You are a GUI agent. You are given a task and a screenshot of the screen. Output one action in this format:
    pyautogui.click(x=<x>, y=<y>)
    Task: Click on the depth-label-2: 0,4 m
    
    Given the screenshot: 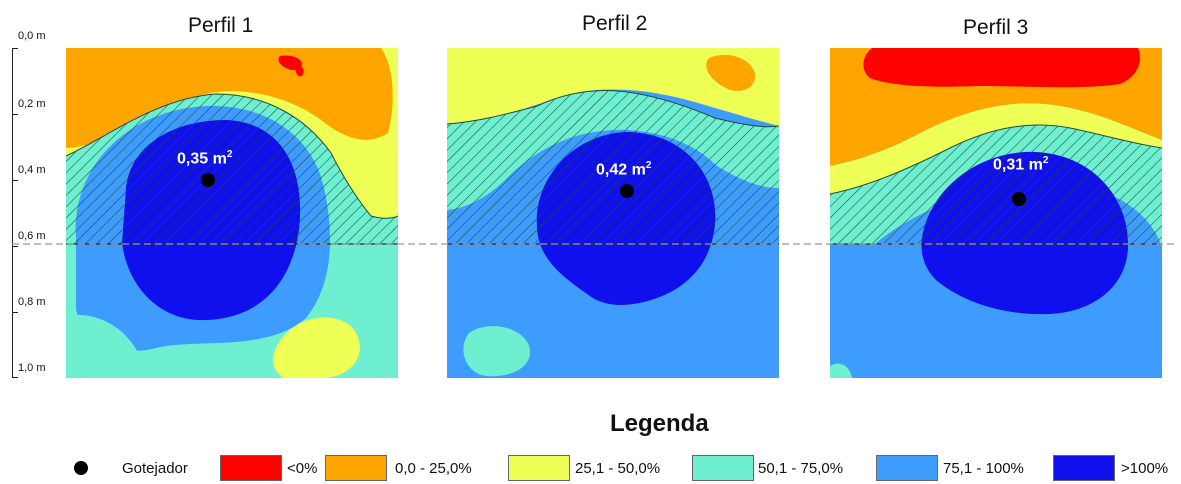 What is the action you would take?
    pyautogui.click(x=32, y=170)
    